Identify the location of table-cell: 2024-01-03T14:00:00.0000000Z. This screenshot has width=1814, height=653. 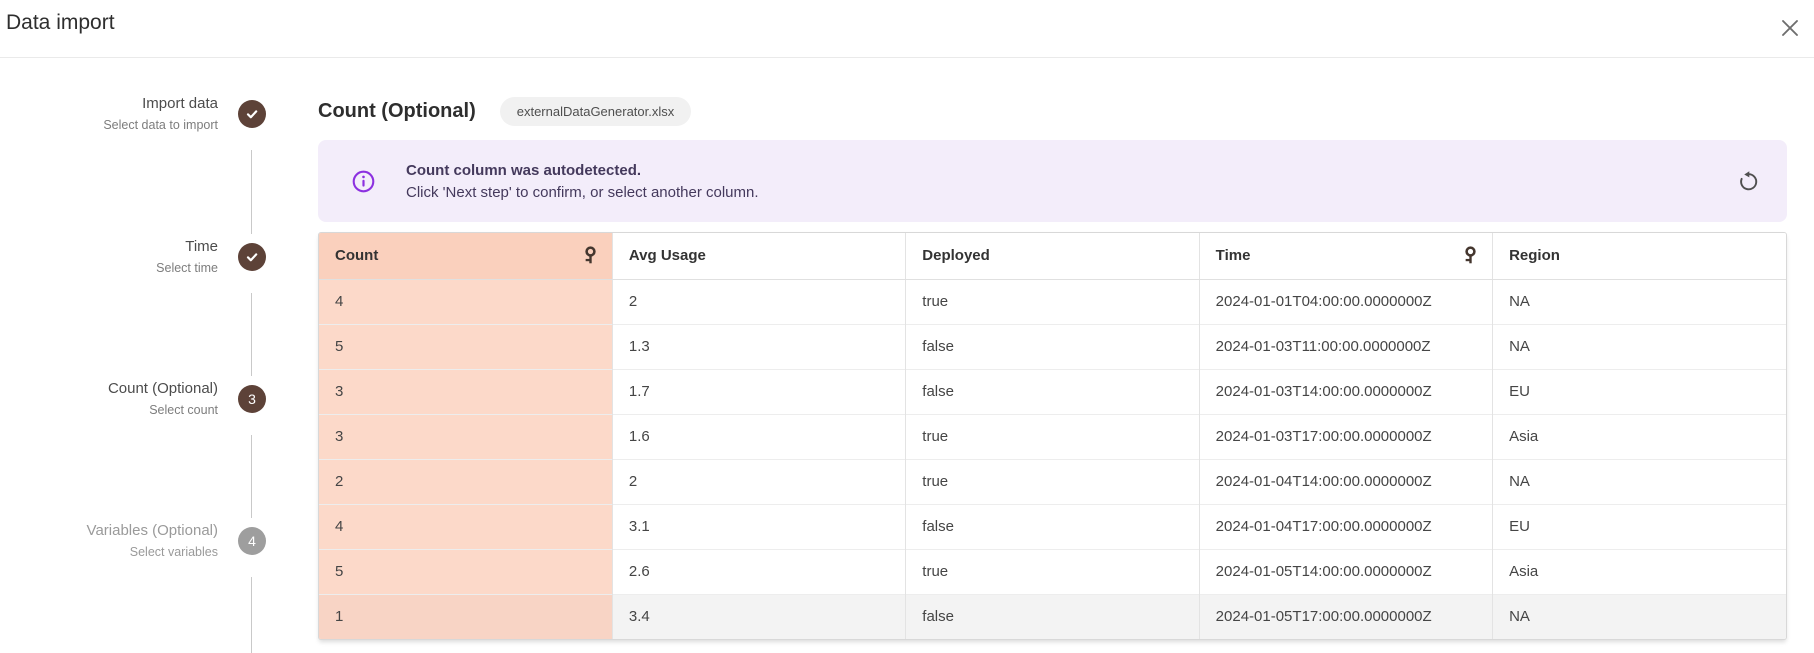
(1345, 391).